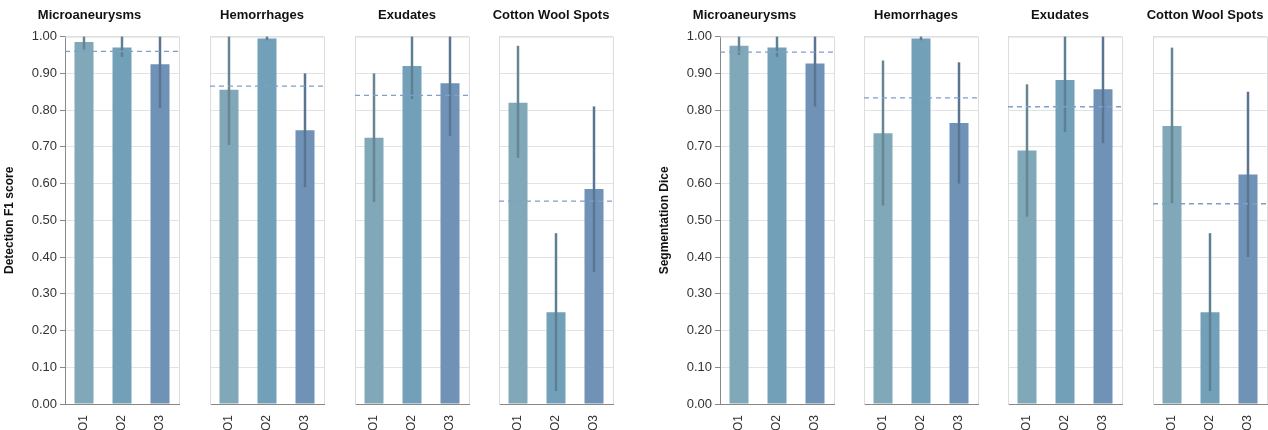  Describe the element at coordinates (663, 220) in the screenshot. I see `y-axis-title: Segmentation Dice` at that location.